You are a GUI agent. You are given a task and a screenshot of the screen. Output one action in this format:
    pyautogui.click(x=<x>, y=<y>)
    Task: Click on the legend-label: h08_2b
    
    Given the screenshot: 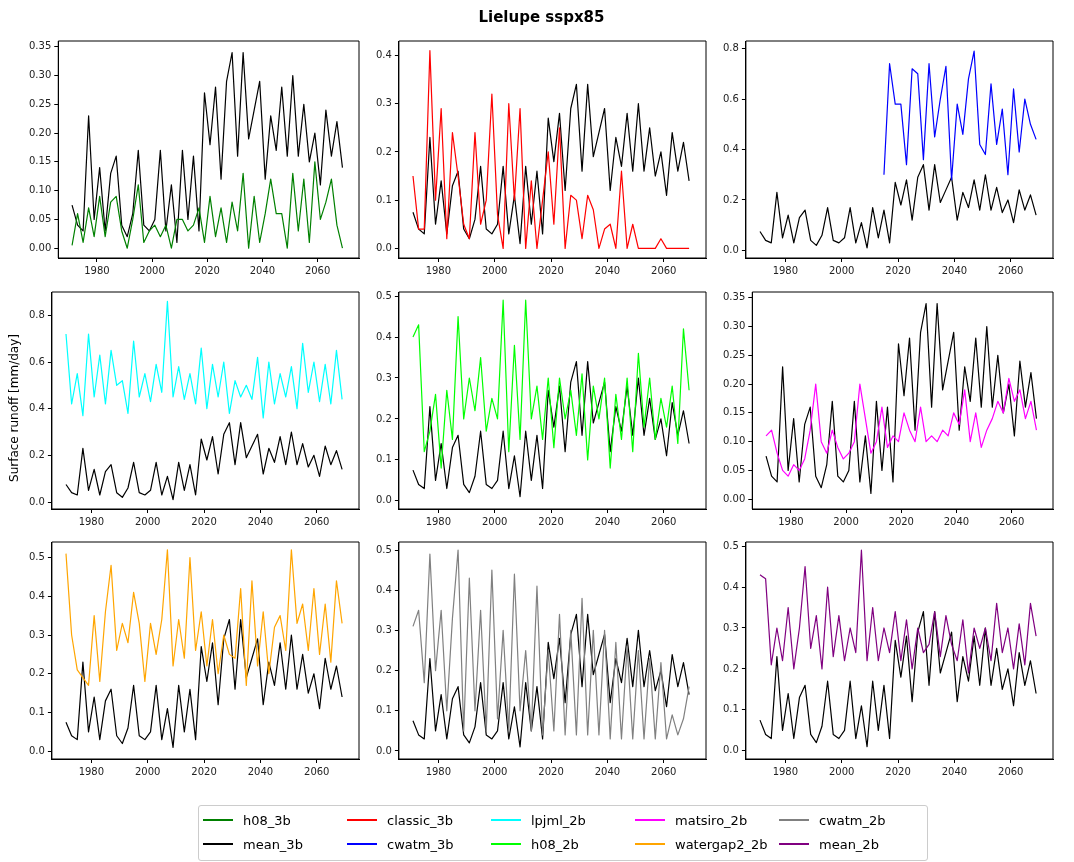 What is the action you would take?
    pyautogui.click(x=555, y=844)
    